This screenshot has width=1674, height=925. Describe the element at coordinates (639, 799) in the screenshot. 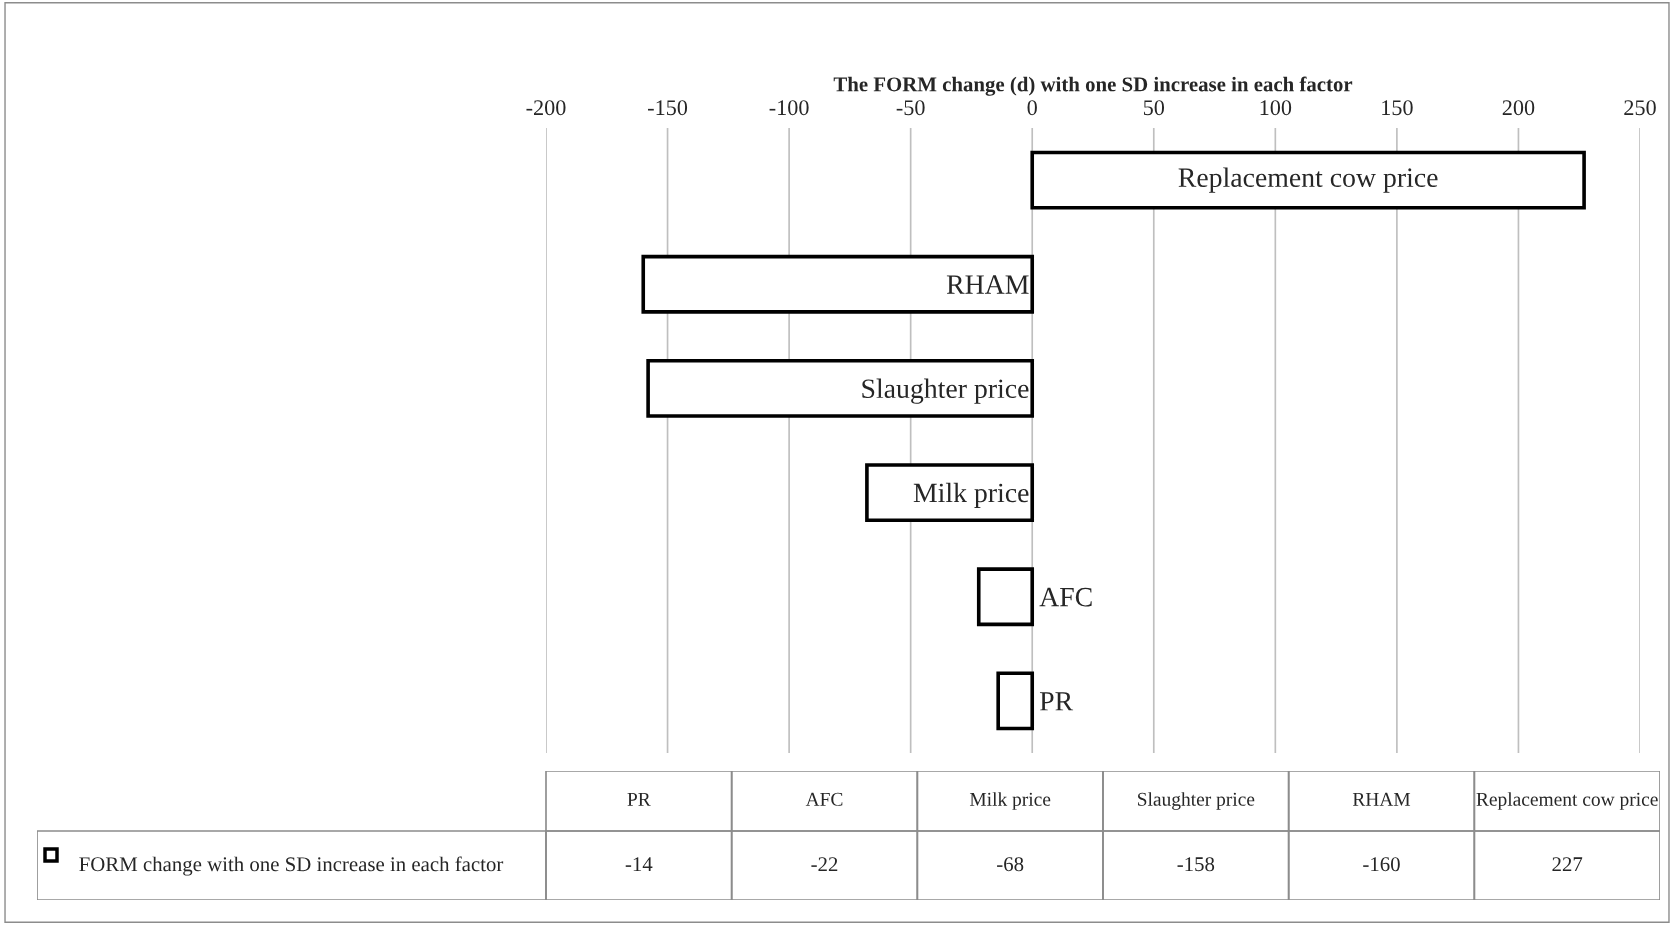

I see `category-label: PR` at that location.